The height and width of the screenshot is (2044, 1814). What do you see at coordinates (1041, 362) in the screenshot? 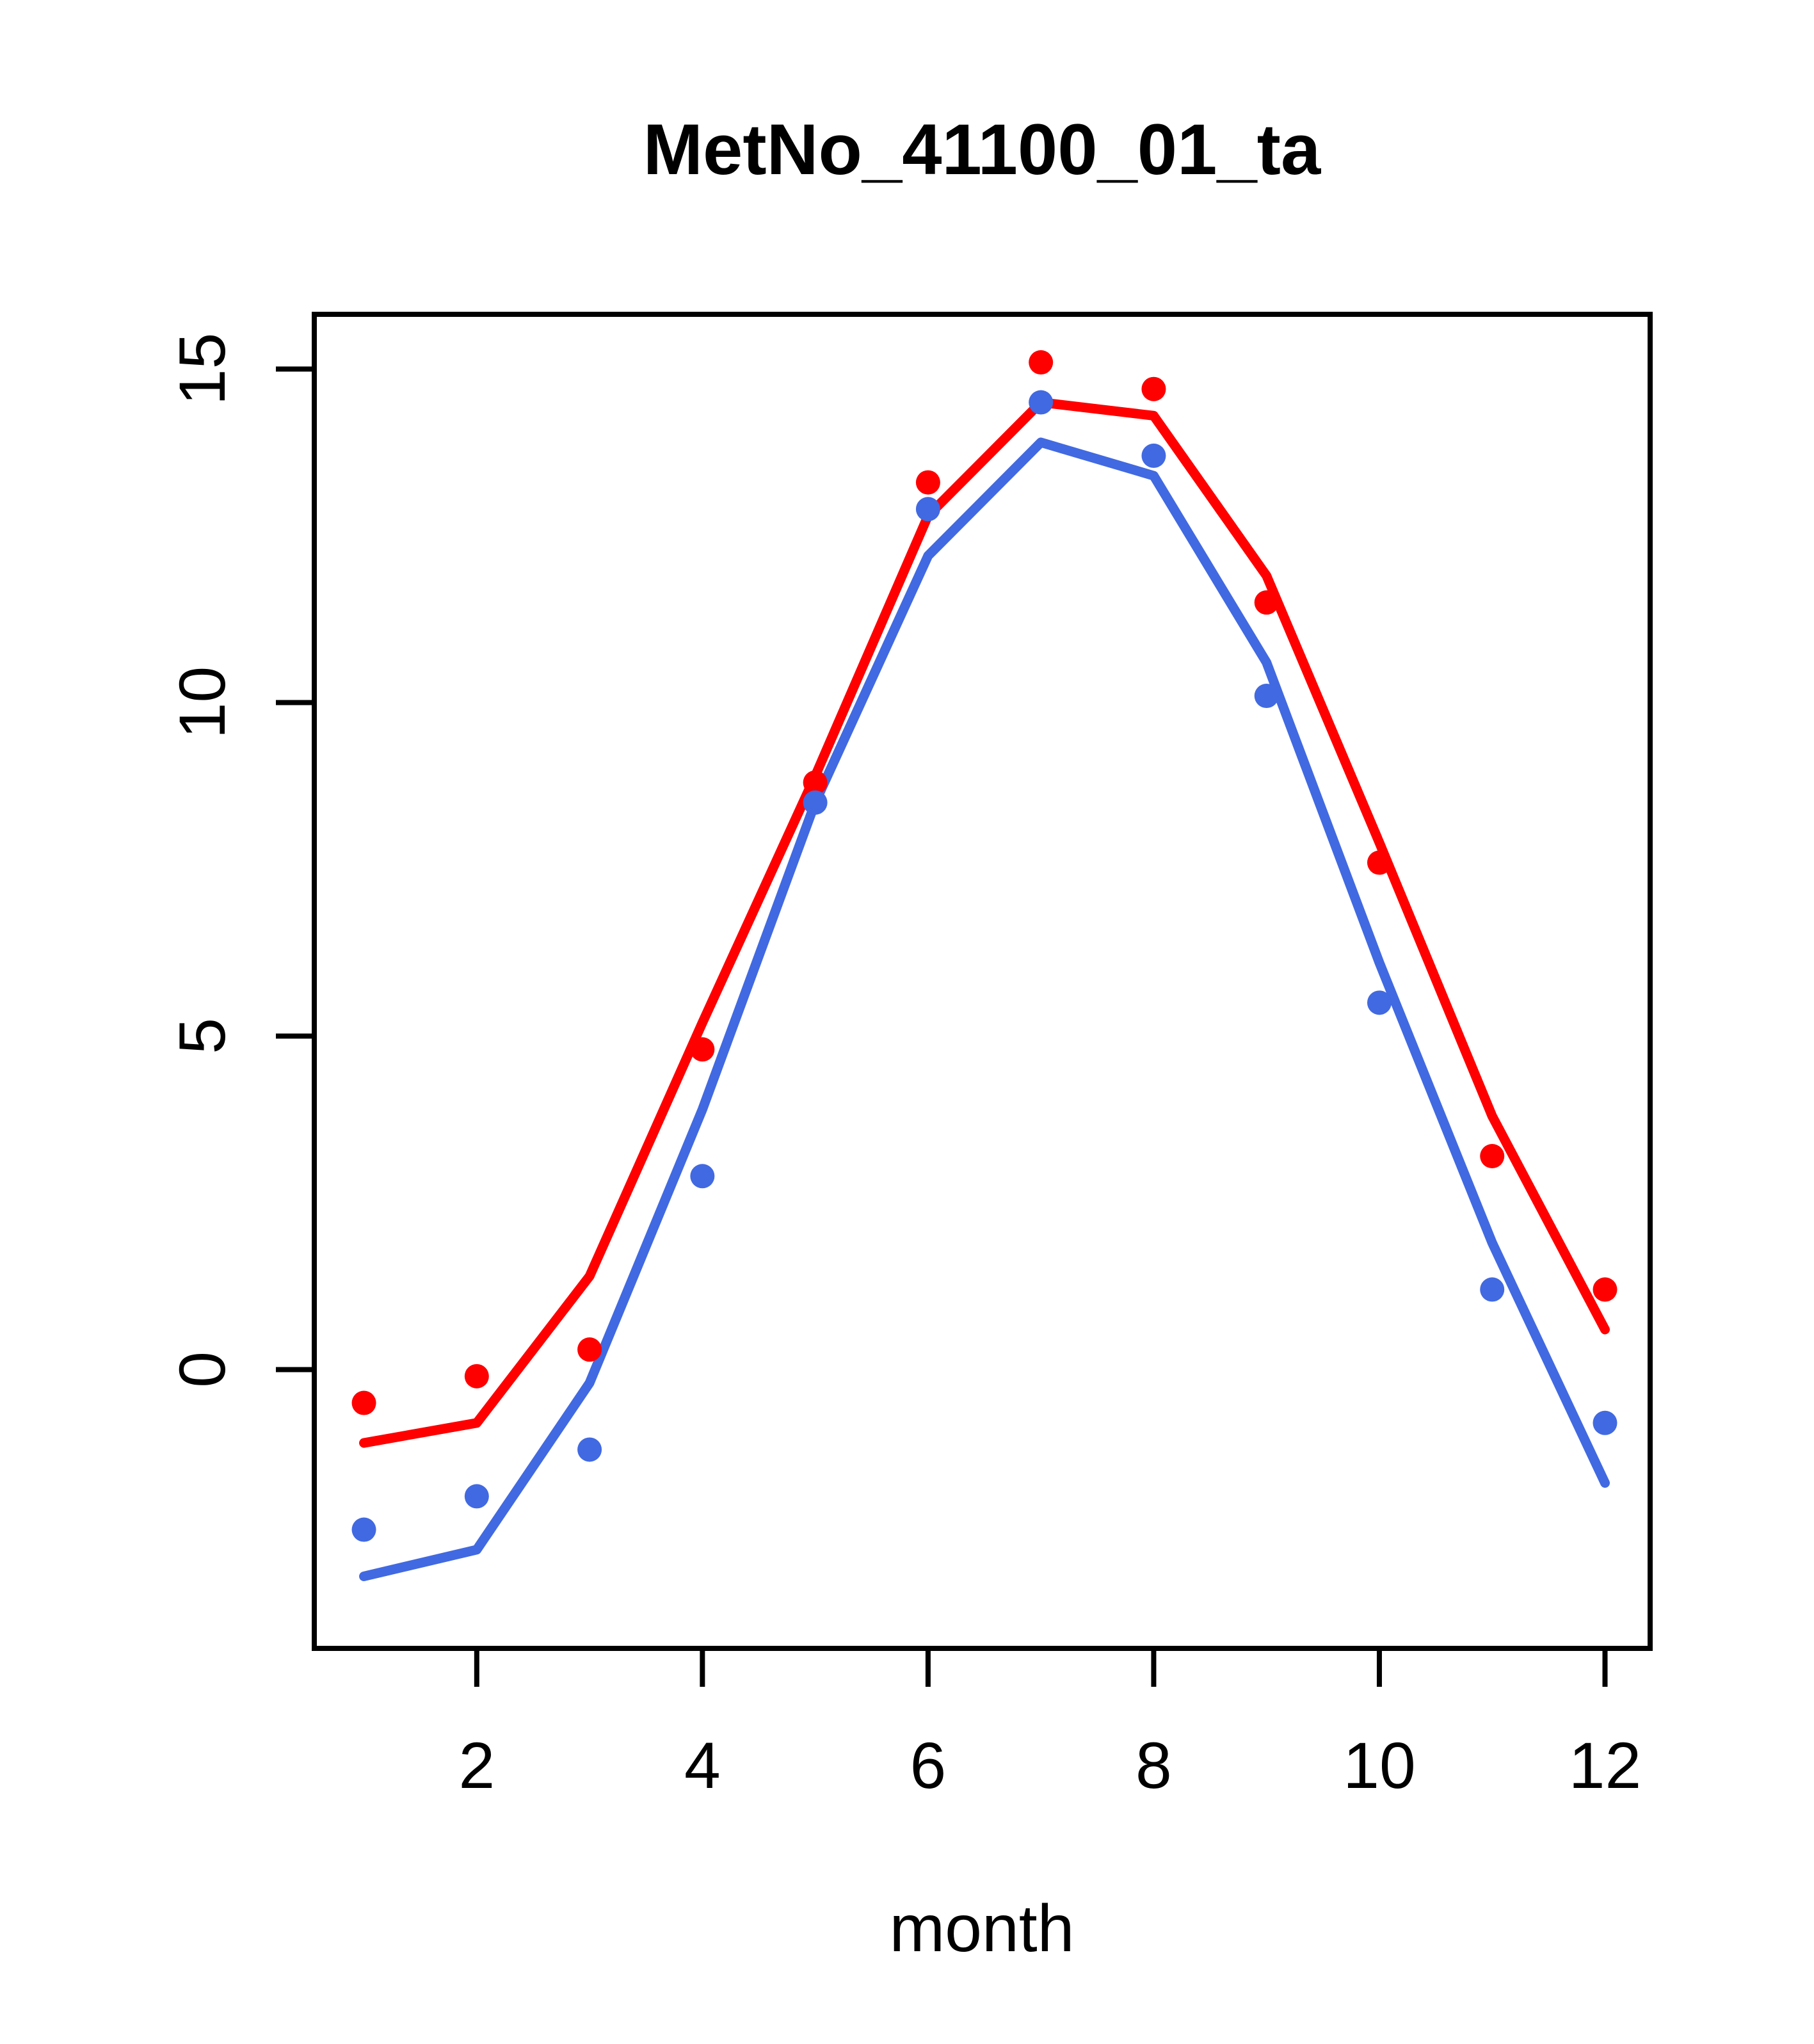
I see `red-points-m7` at bounding box center [1041, 362].